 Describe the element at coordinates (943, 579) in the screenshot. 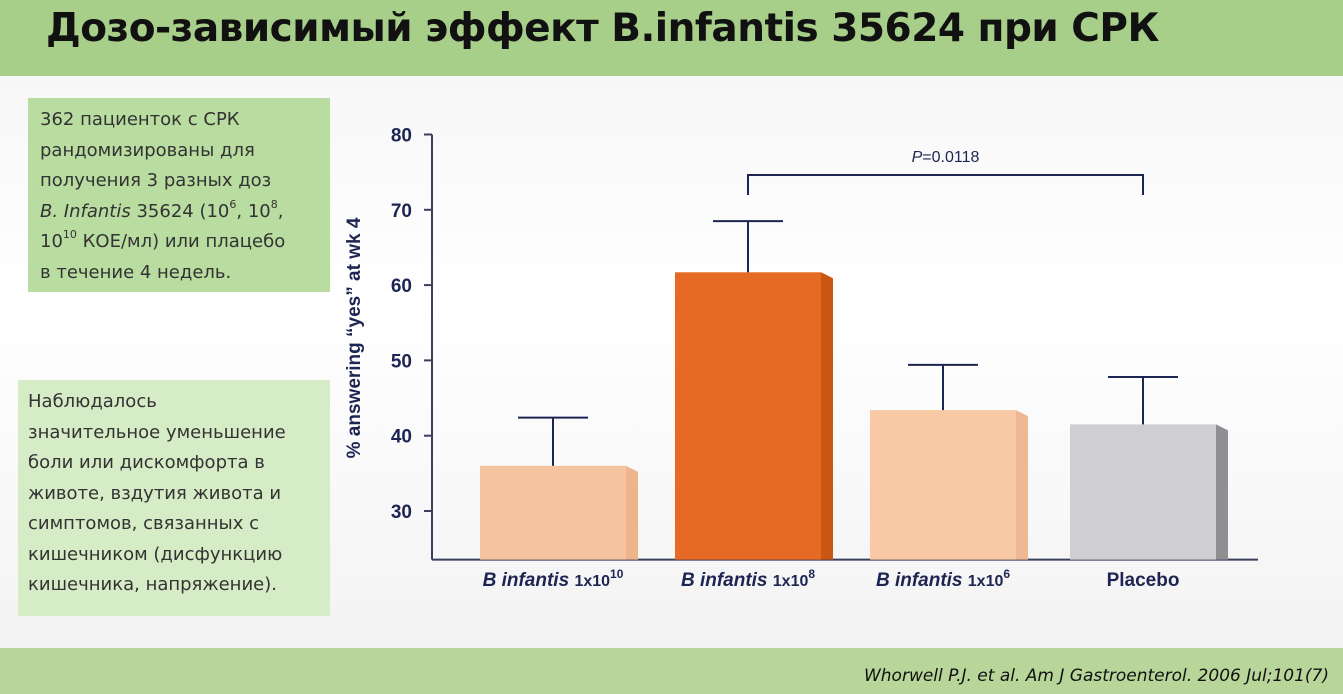

I see `category-label: B infantis 1x106` at that location.